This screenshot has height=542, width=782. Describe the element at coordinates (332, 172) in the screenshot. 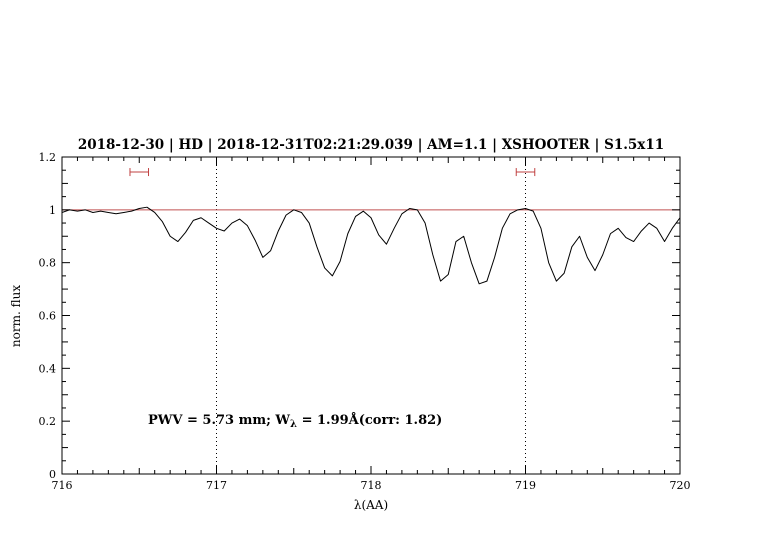

I see `pwv-range-markers` at that location.